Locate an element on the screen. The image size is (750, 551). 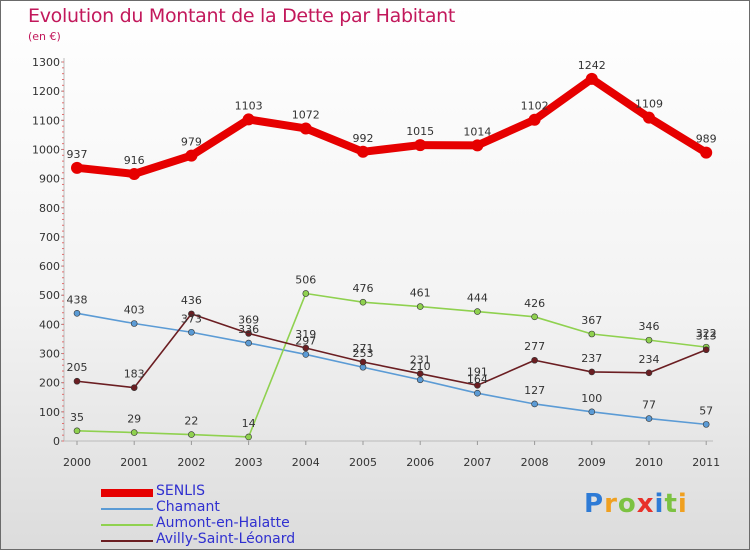
data-label: 373 is located at coordinates (191, 318).